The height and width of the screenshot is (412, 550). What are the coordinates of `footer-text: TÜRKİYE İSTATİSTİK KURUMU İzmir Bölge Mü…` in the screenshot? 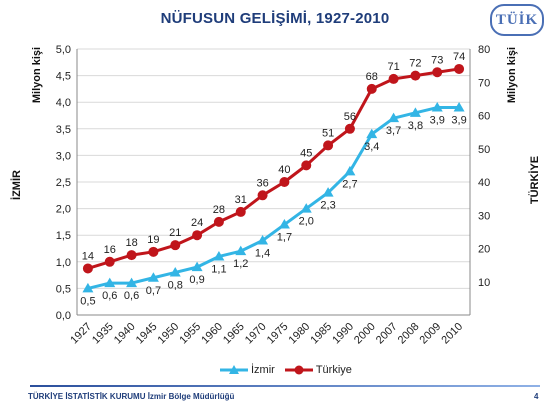 It's located at (131, 396).